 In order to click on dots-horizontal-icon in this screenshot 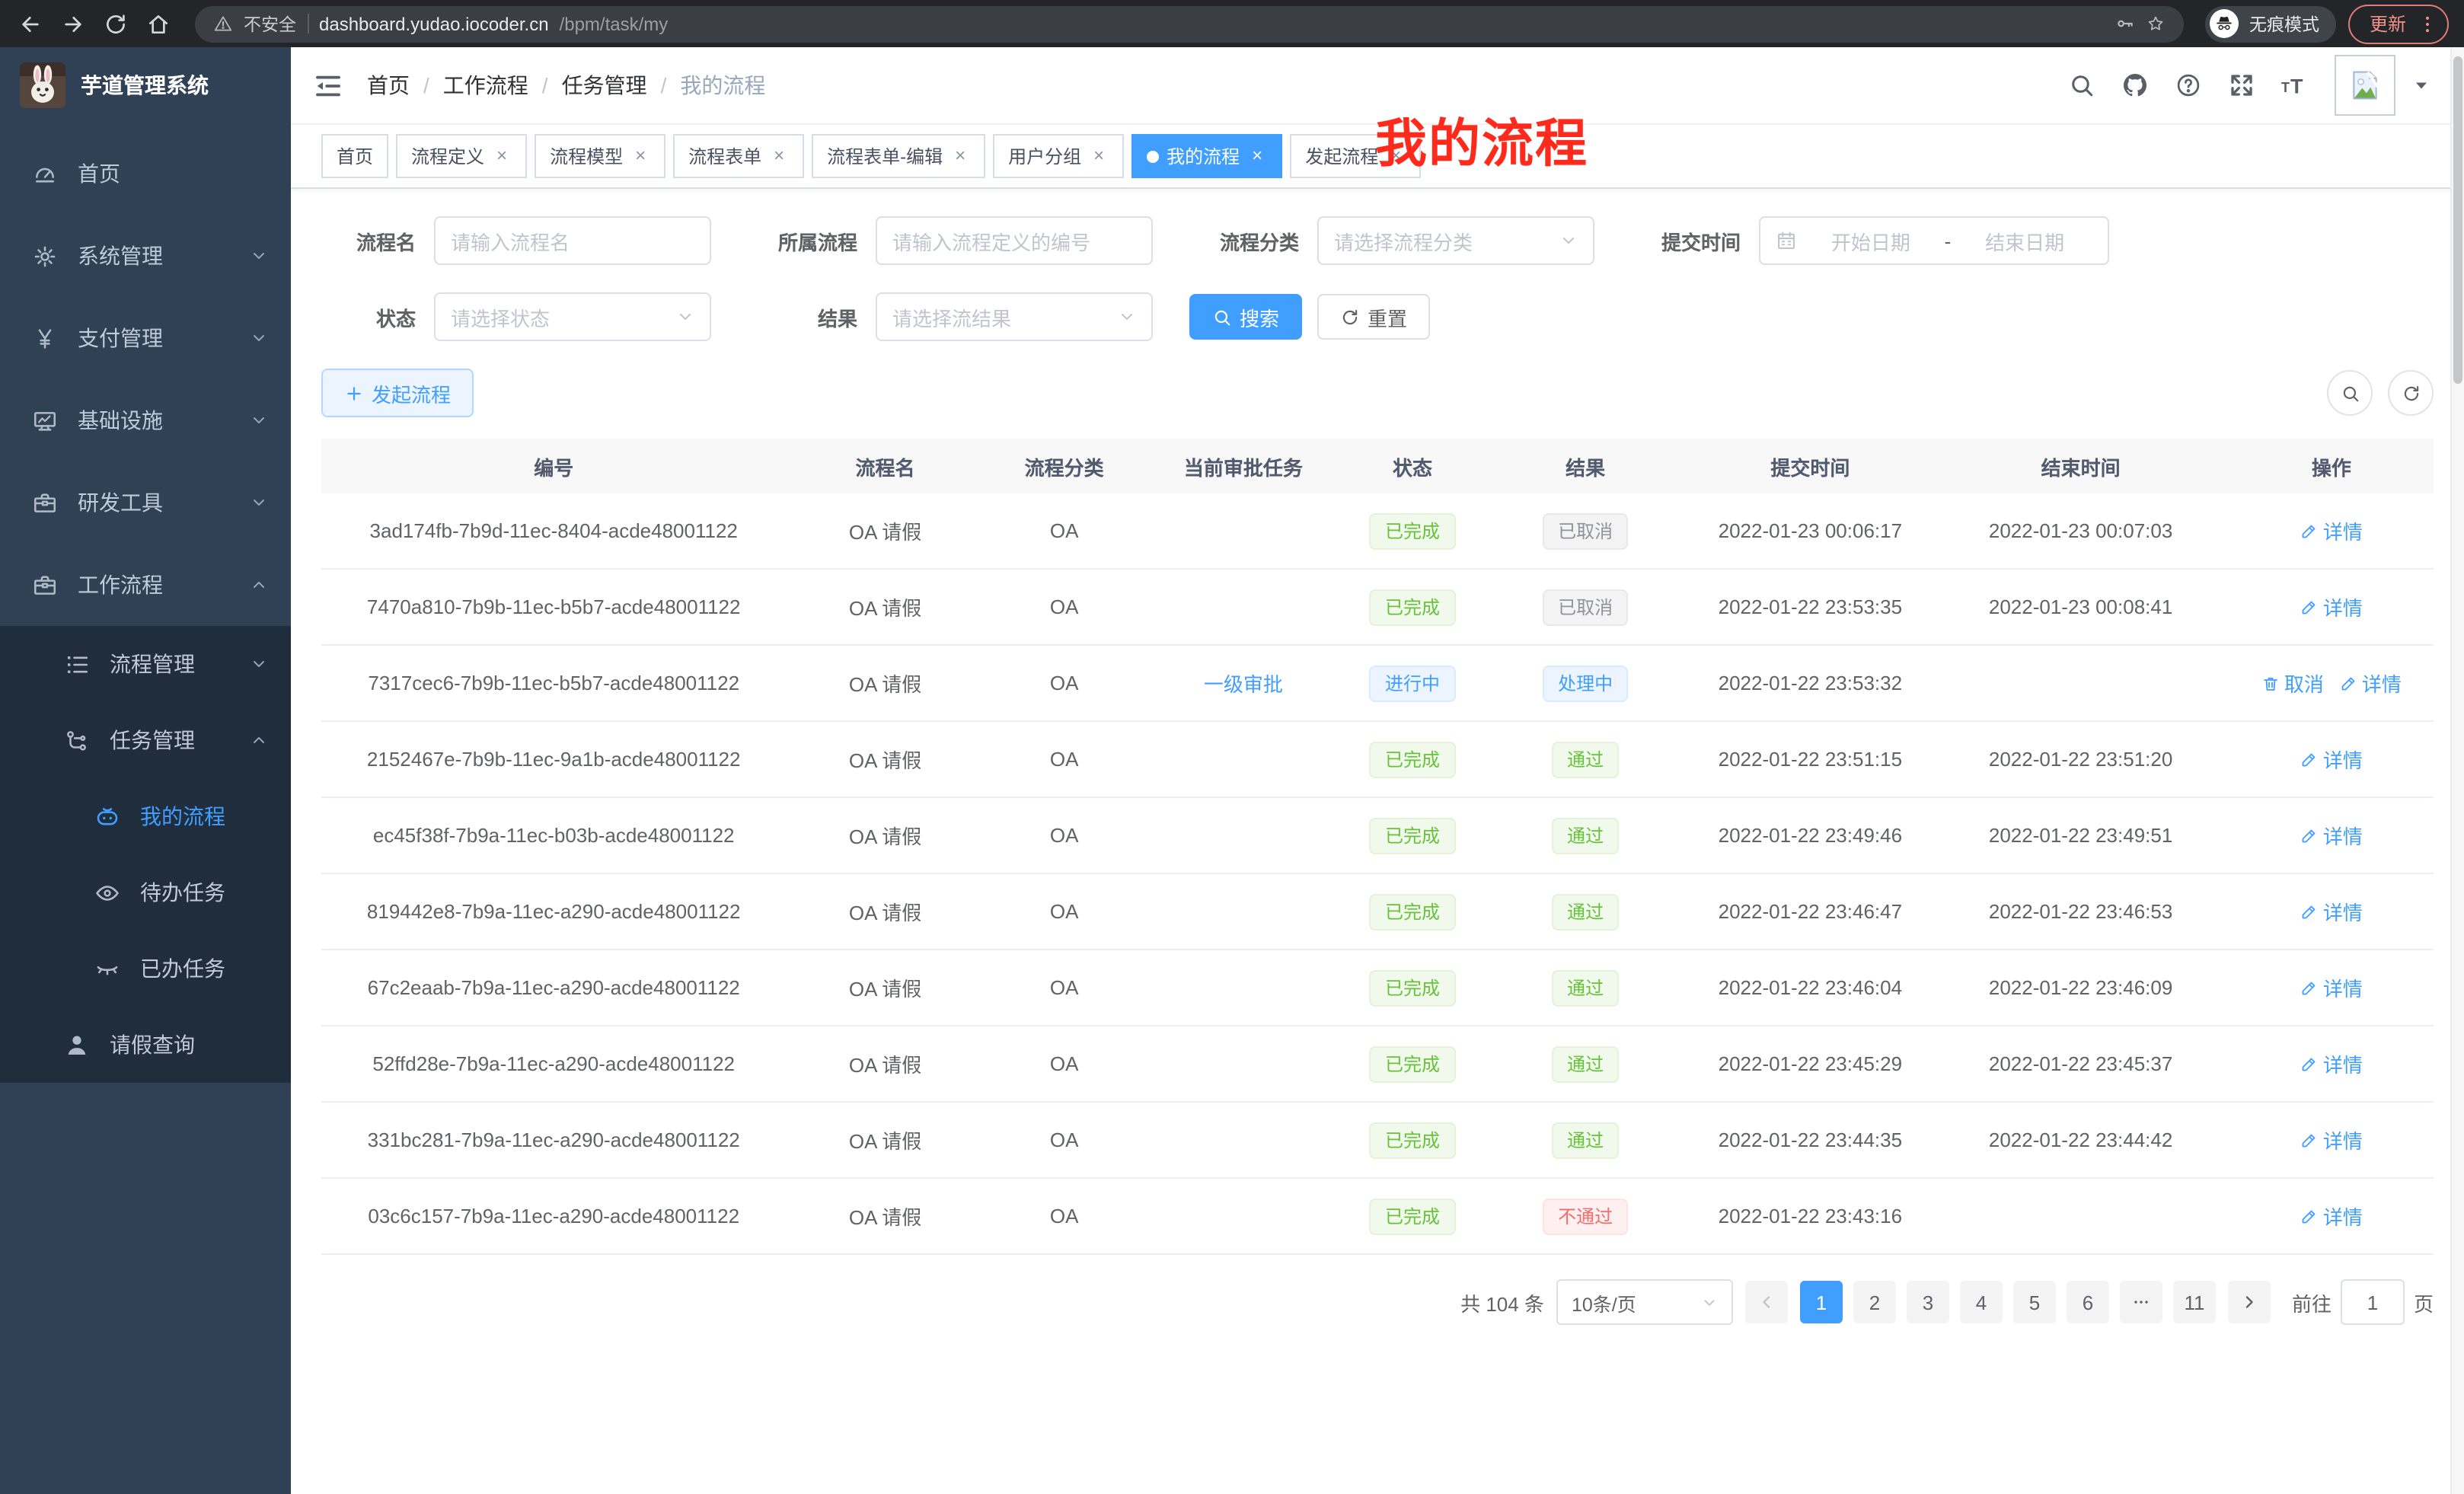, I will do `click(2141, 1302)`.